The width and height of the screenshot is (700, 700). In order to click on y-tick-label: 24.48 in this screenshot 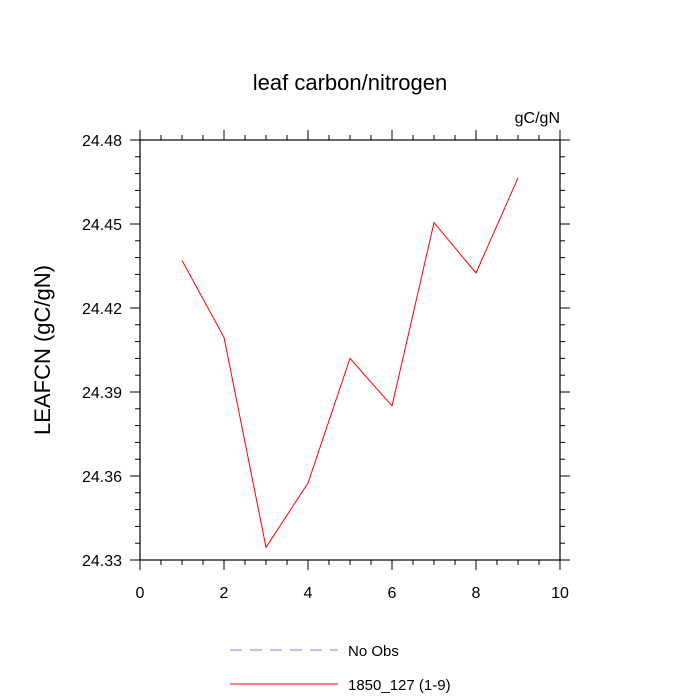, I will do `click(102, 141)`.